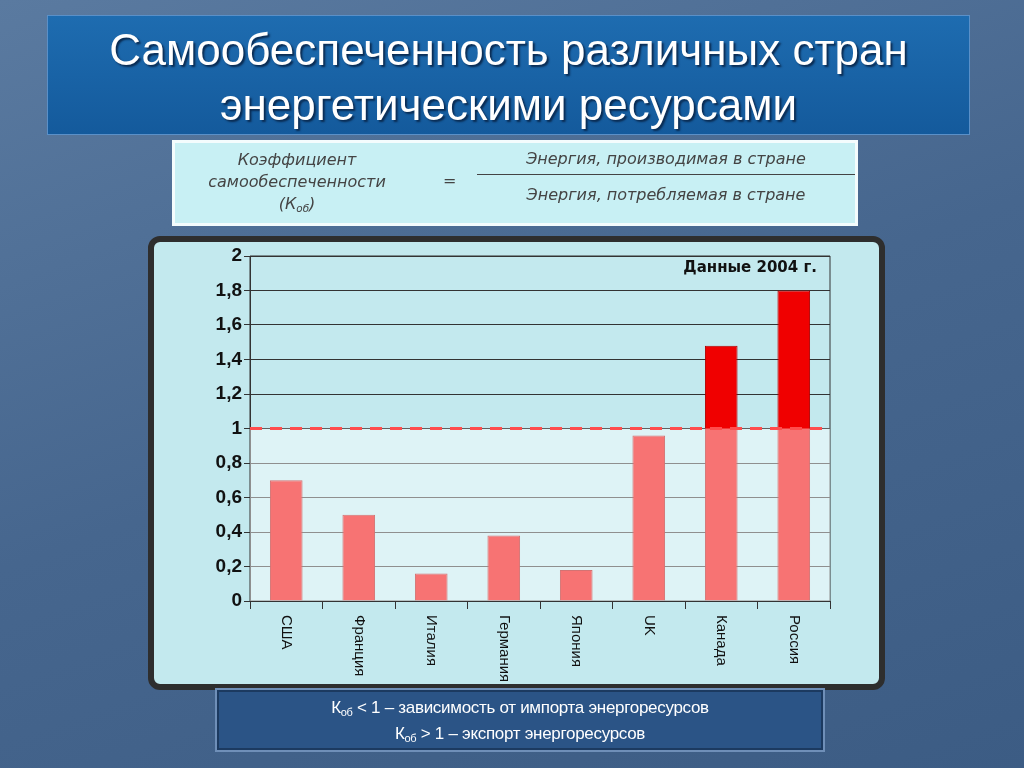 This screenshot has height=768, width=1024. Describe the element at coordinates (229, 531) in the screenshot. I see `y-tick-label: 0,4` at that location.